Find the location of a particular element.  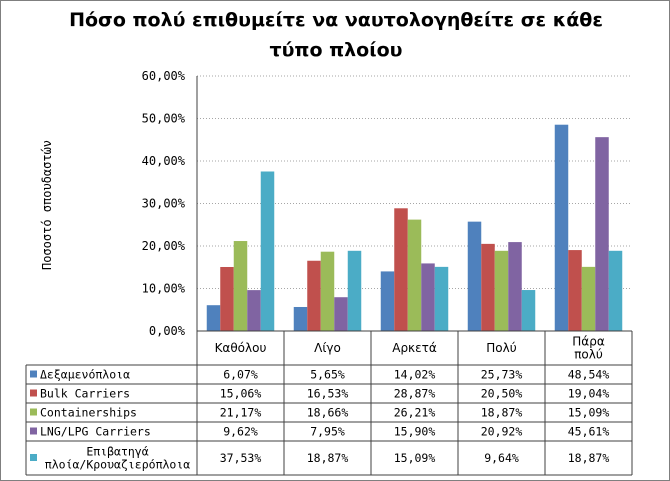

data-label: 26,21% is located at coordinates (415, 413).